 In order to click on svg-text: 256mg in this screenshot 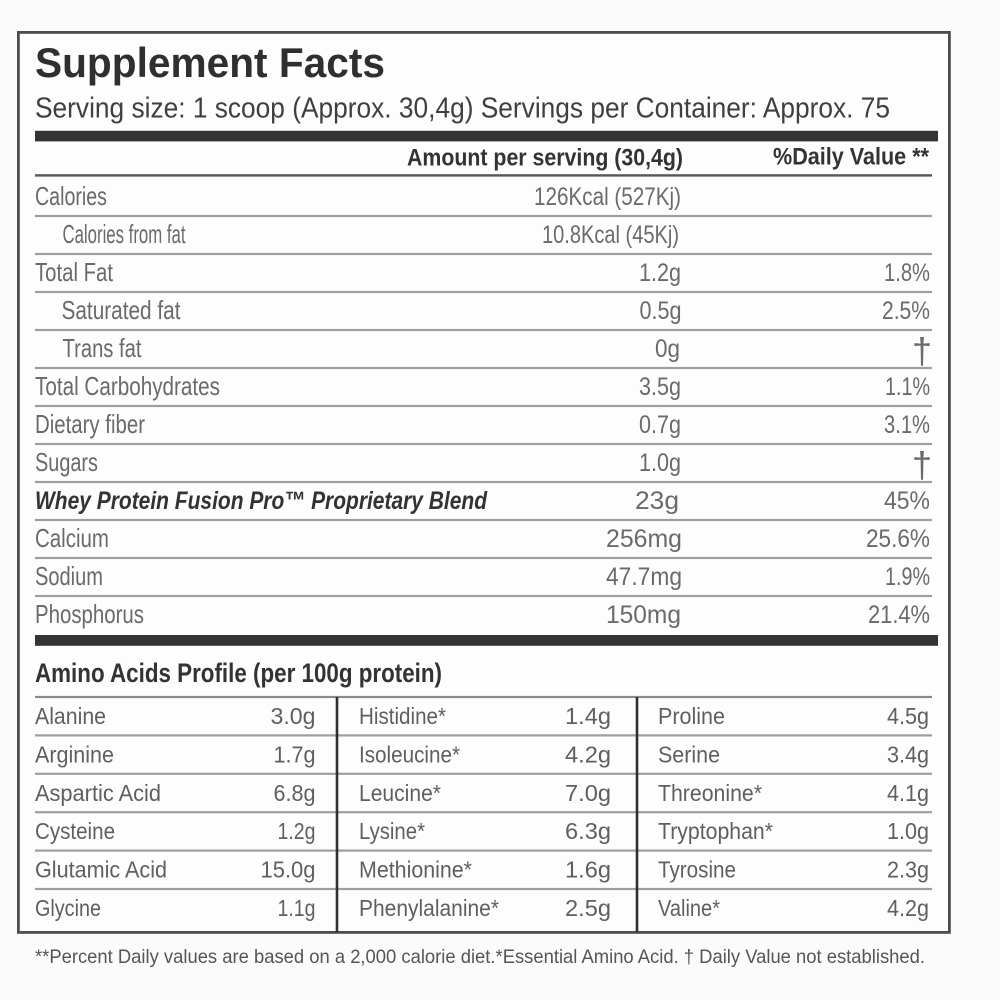, I will do `click(644, 539)`.